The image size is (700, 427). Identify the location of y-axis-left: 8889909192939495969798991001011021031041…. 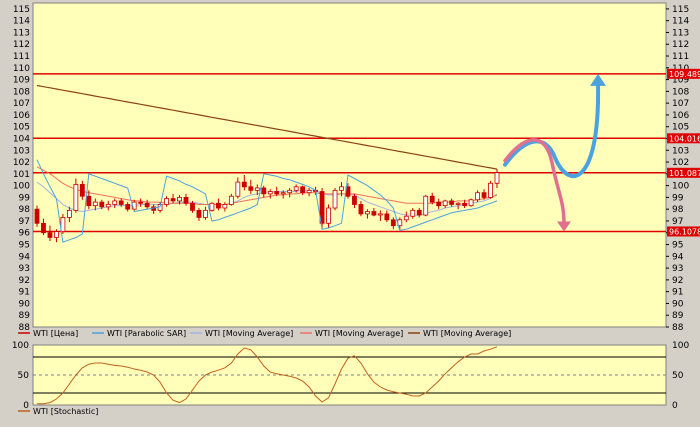
(21, 169).